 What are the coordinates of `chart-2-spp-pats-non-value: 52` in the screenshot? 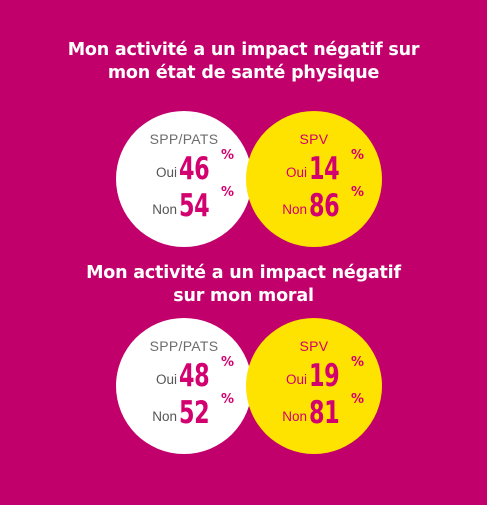 It's located at (194, 413).